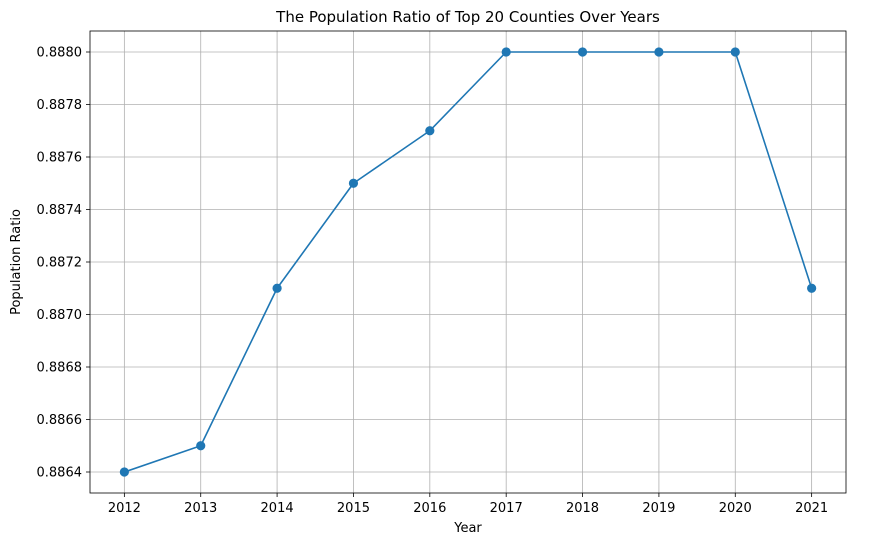 This screenshot has height=545, width=873. I want to click on x-tick-label: 2021, so click(811, 508).